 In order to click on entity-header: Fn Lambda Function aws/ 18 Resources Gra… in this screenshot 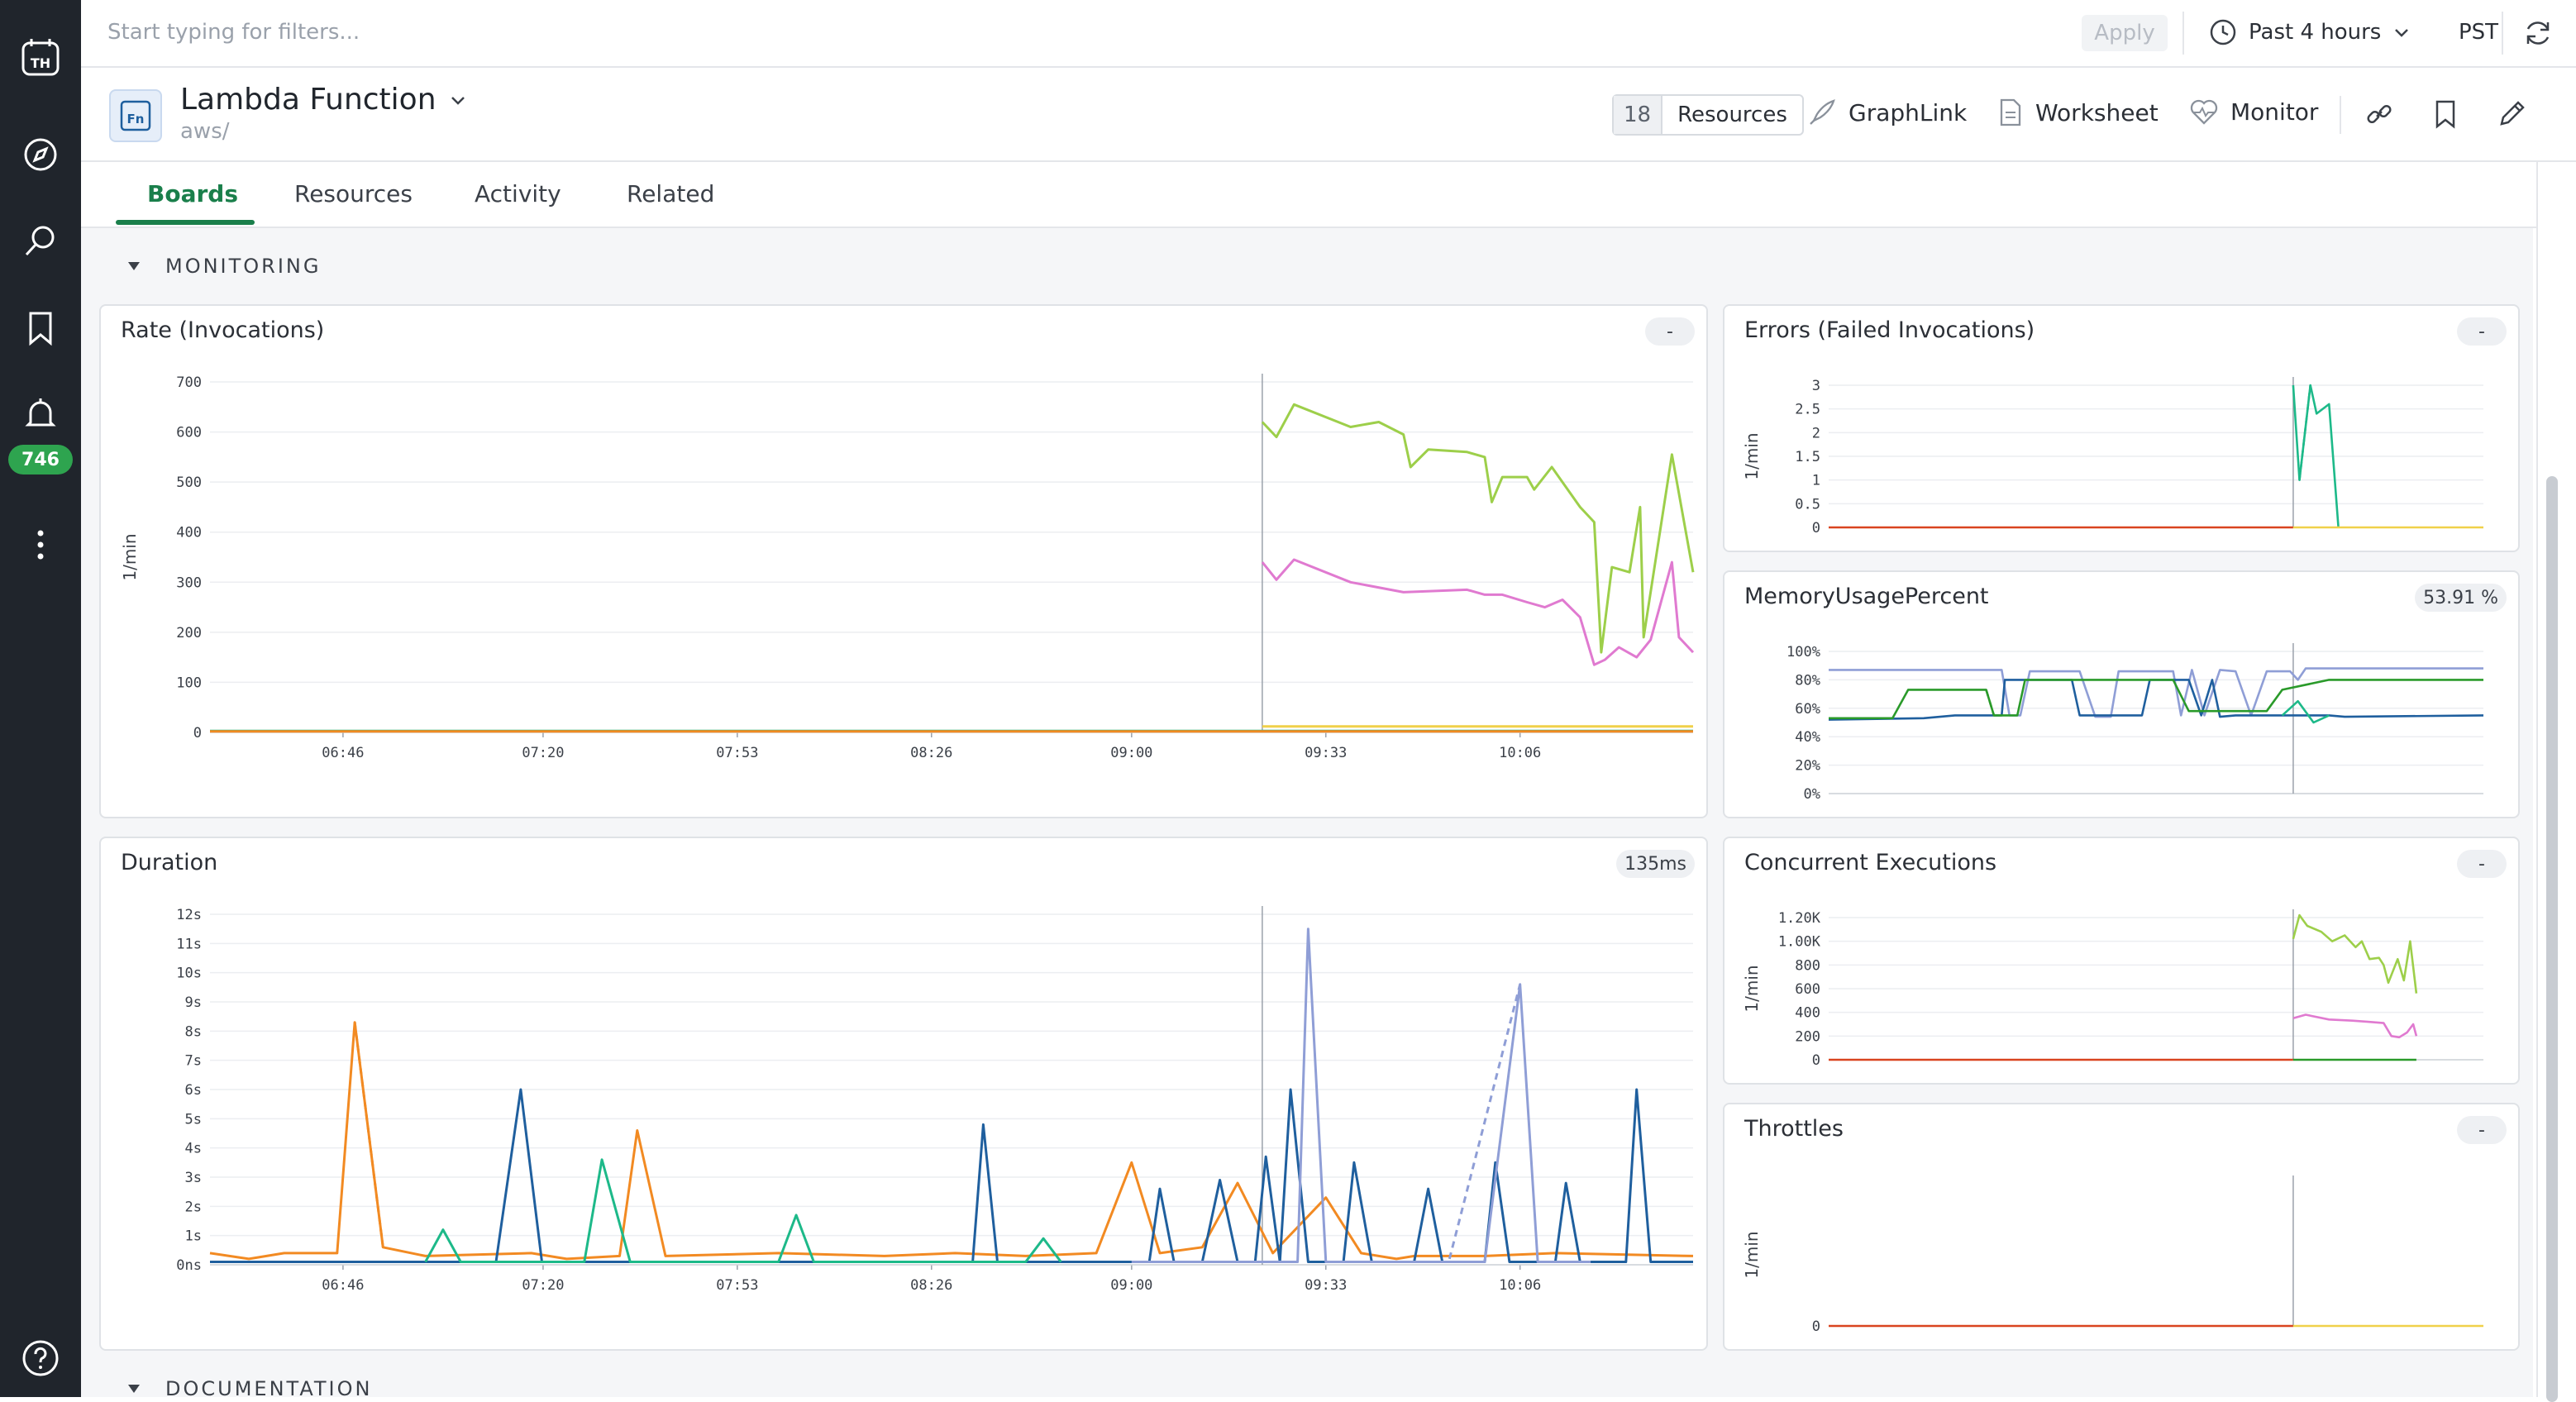, I will do `click(1328, 115)`.